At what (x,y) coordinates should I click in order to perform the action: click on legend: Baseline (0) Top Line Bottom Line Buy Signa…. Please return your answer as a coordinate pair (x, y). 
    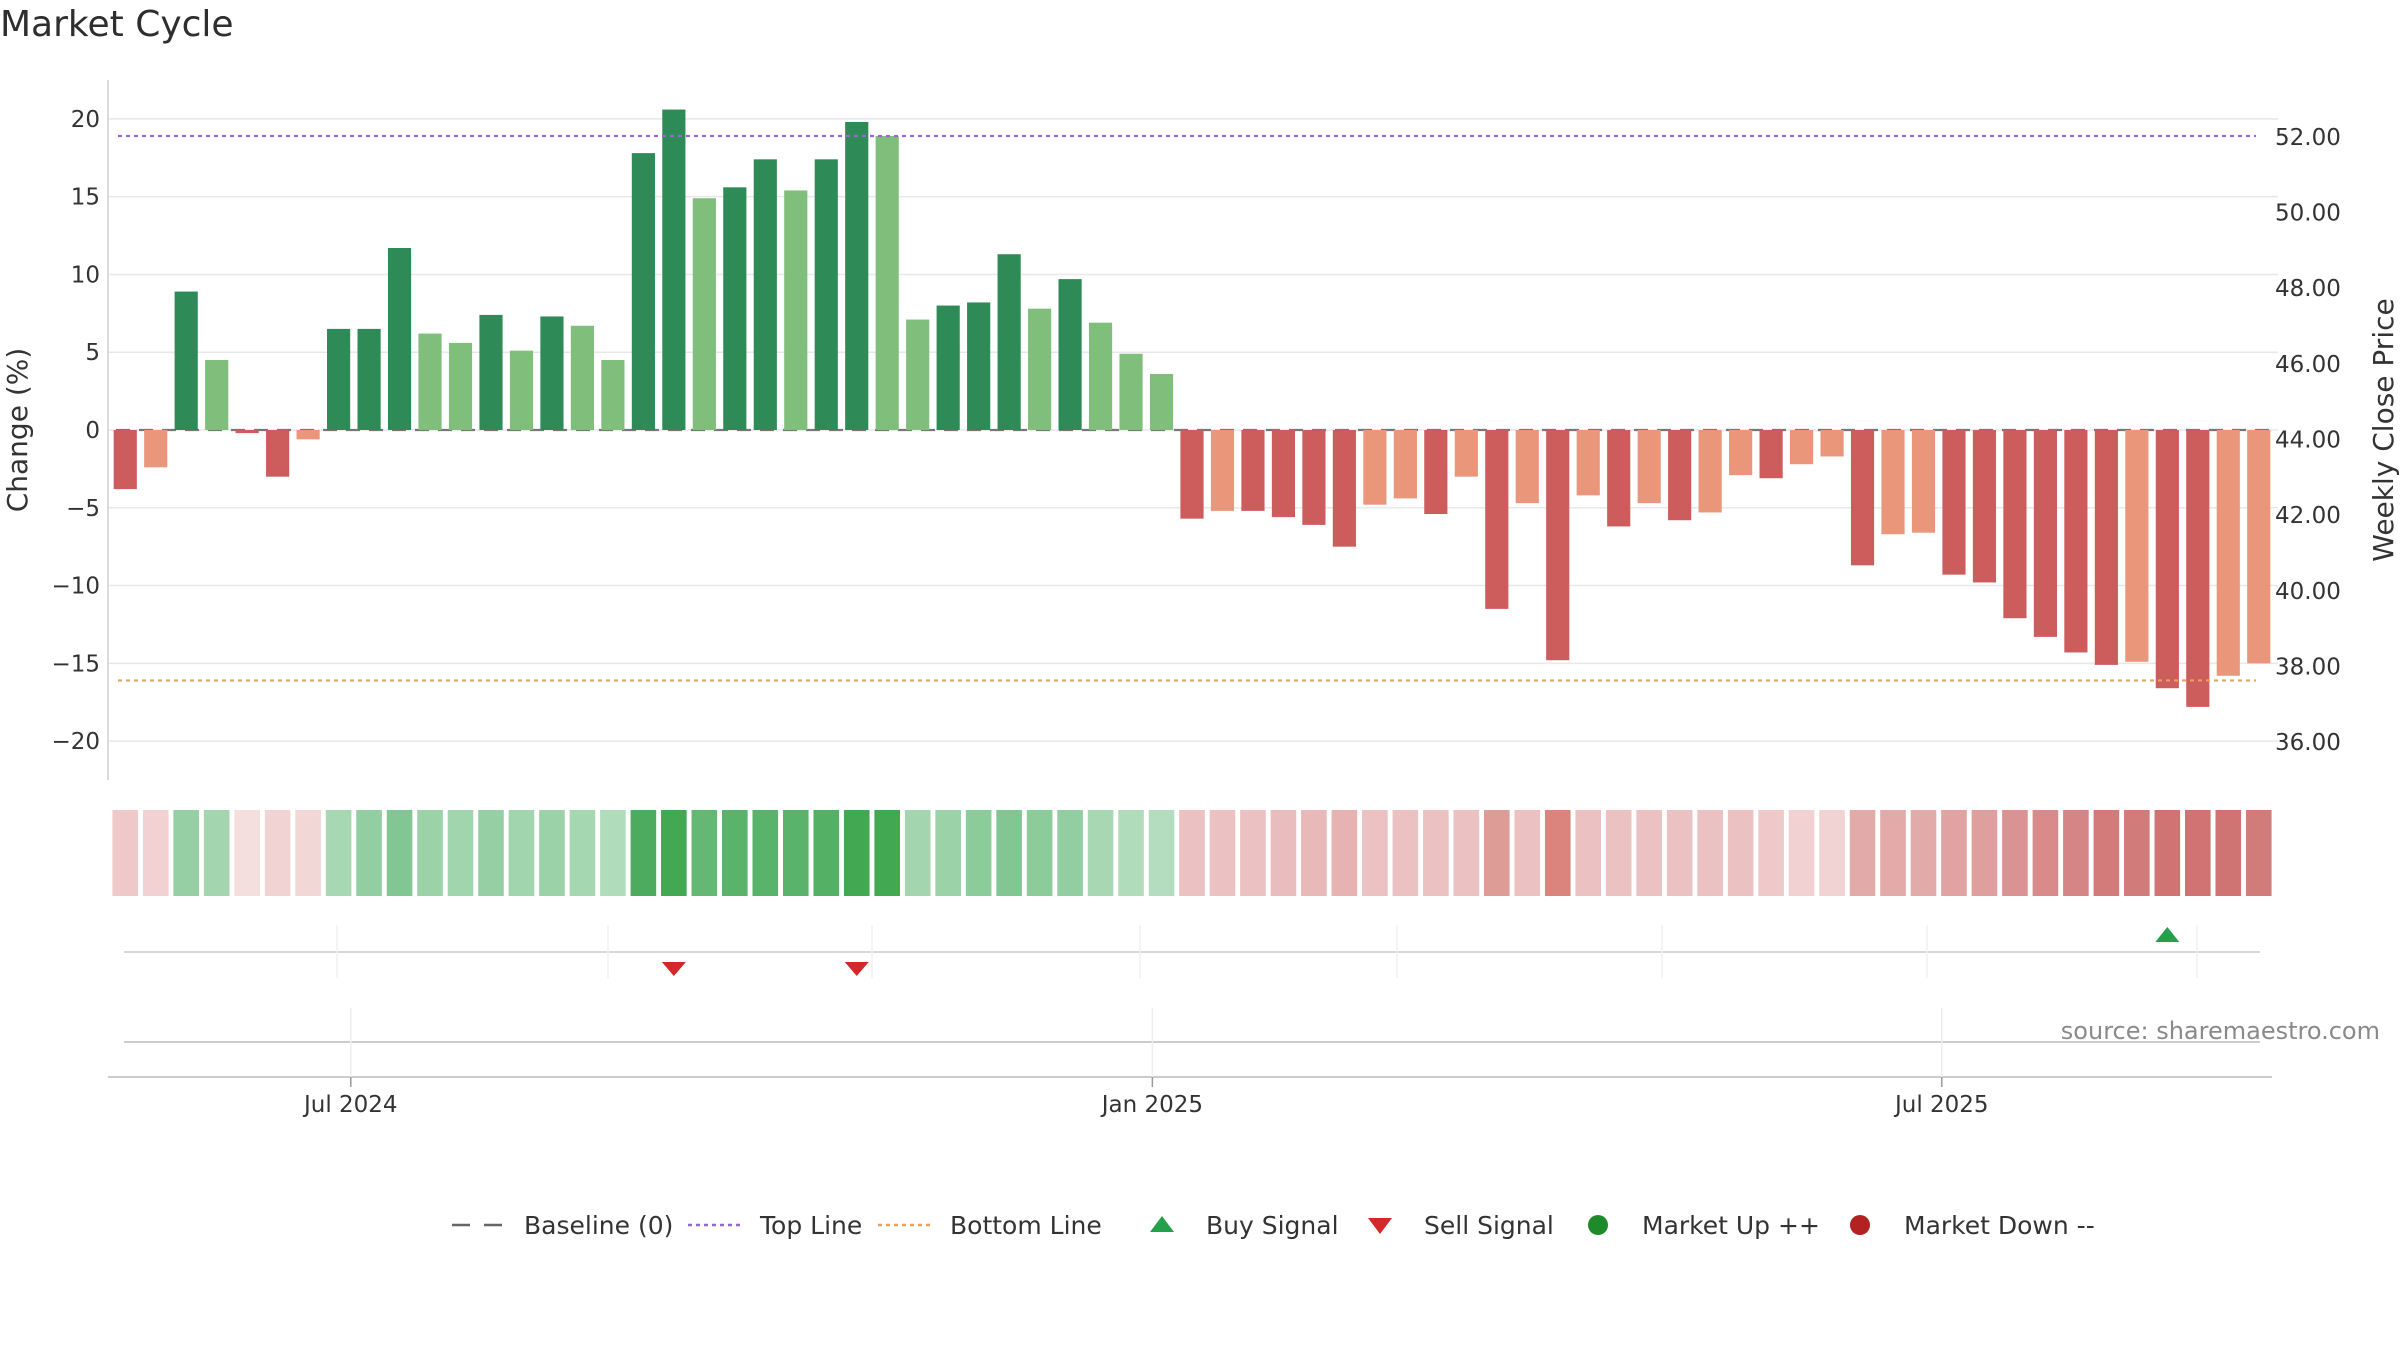
    Looking at the image, I should click on (1273, 1225).